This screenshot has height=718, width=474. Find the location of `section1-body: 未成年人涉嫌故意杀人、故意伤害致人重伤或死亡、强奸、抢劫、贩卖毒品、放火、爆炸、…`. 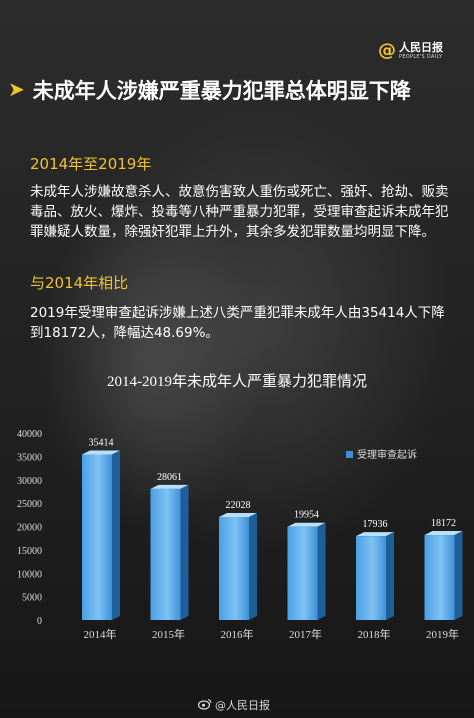

section1-body: 未成年人涉嫌故意杀人、故意伤害致人重伤或死亡、强奸、抢劫、贩卖毒品、放火、爆炸、… is located at coordinates (239, 212).